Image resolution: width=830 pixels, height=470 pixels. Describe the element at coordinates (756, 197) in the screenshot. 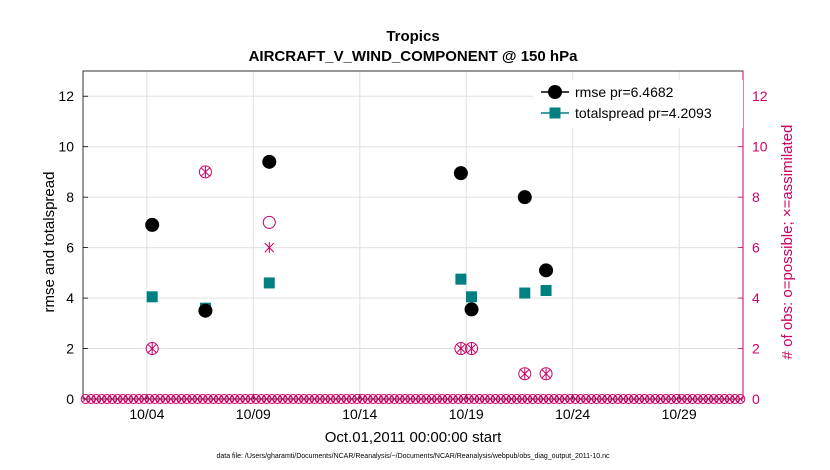

I see `y2-tick-label: 8` at that location.